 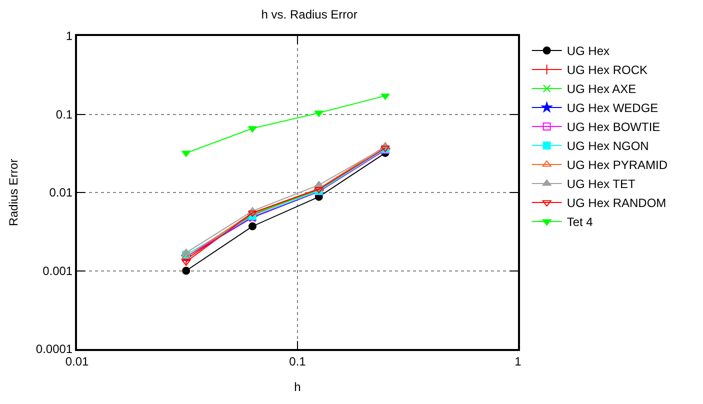 What do you see at coordinates (69, 36) in the screenshot?
I see `y-tick-label: 1` at bounding box center [69, 36].